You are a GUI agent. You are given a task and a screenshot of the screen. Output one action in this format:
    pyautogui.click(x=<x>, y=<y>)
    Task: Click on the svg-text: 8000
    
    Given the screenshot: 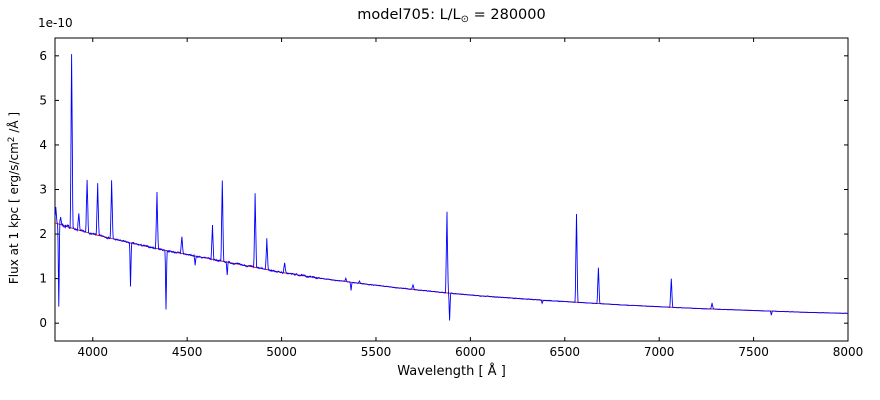 What is the action you would take?
    pyautogui.click(x=848, y=352)
    